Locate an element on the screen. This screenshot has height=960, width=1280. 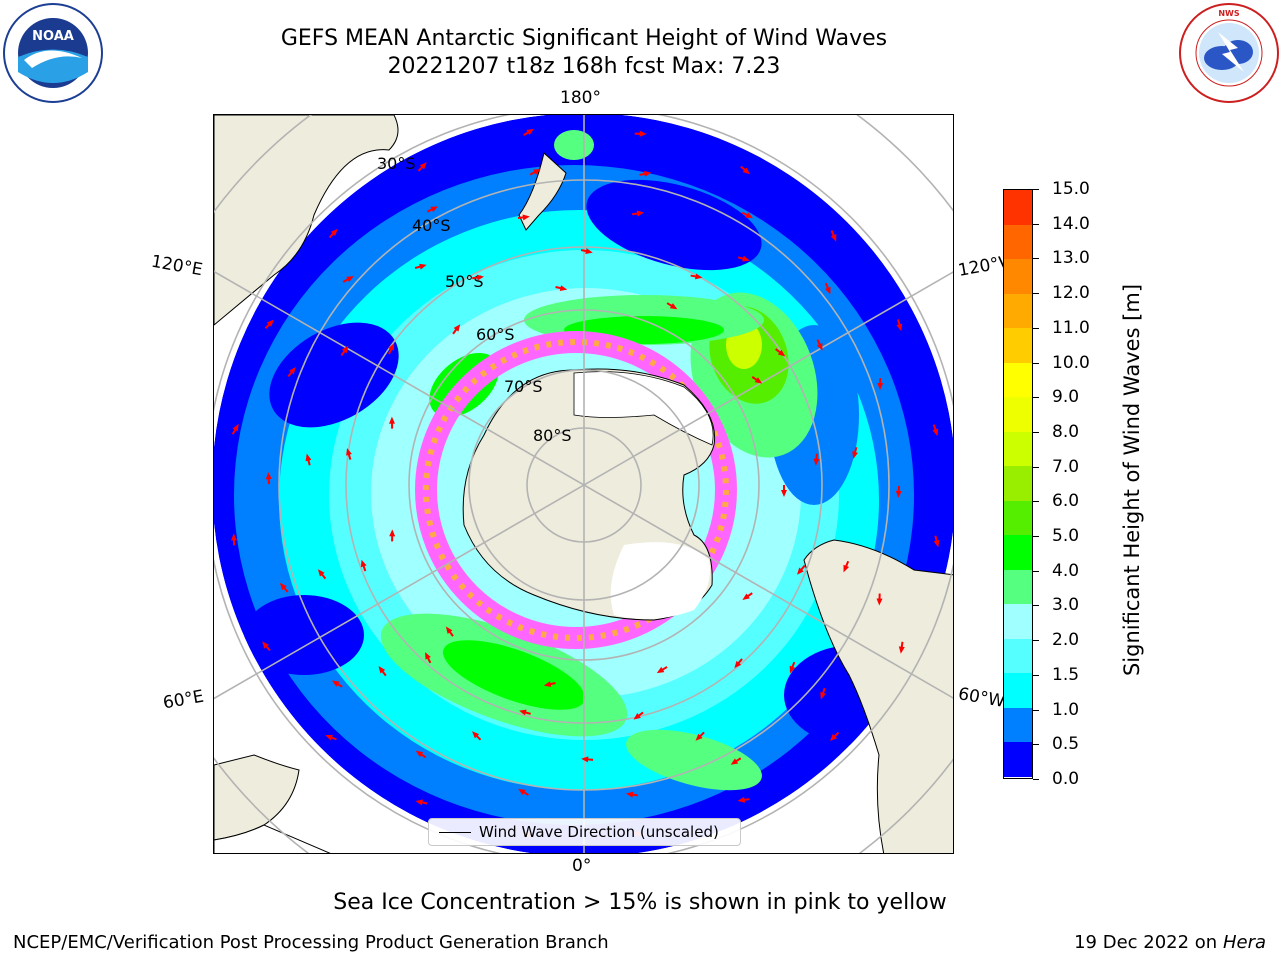
lat-label-70s: 70°S is located at coordinates (523, 386).